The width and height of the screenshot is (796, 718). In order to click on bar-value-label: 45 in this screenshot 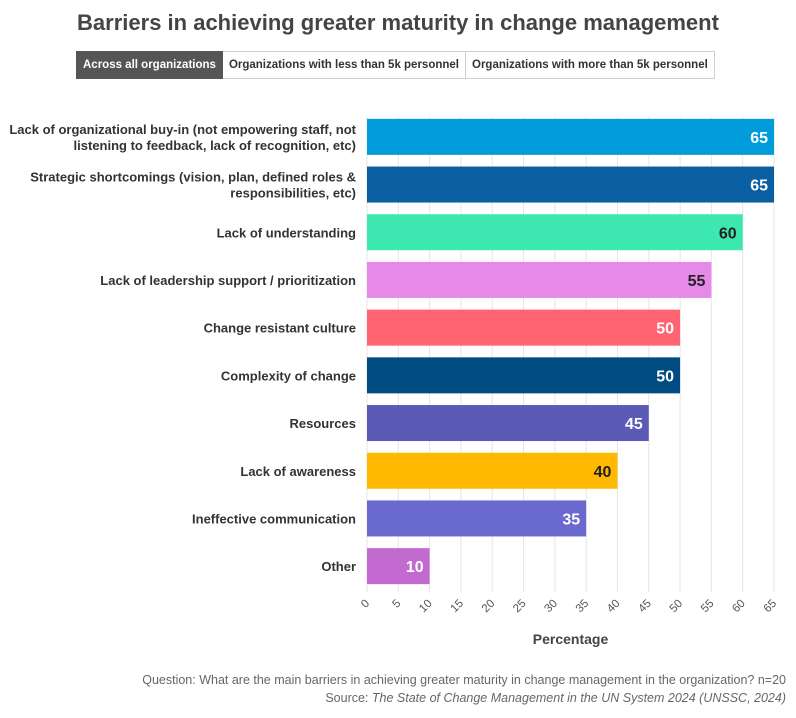, I will do `click(634, 424)`.